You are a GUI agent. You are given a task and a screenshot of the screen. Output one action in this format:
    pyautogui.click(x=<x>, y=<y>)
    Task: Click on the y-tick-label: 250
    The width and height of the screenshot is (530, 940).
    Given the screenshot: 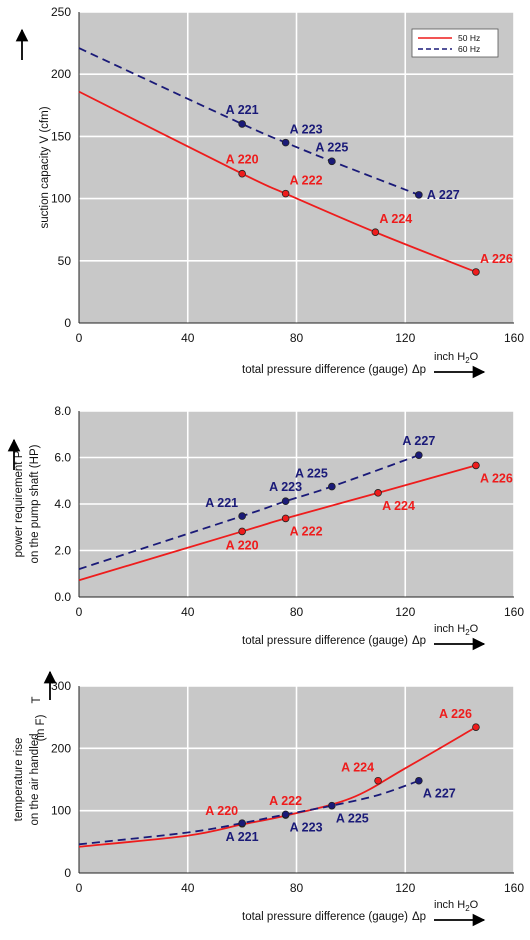 What is the action you would take?
    pyautogui.click(x=61, y=12)
    